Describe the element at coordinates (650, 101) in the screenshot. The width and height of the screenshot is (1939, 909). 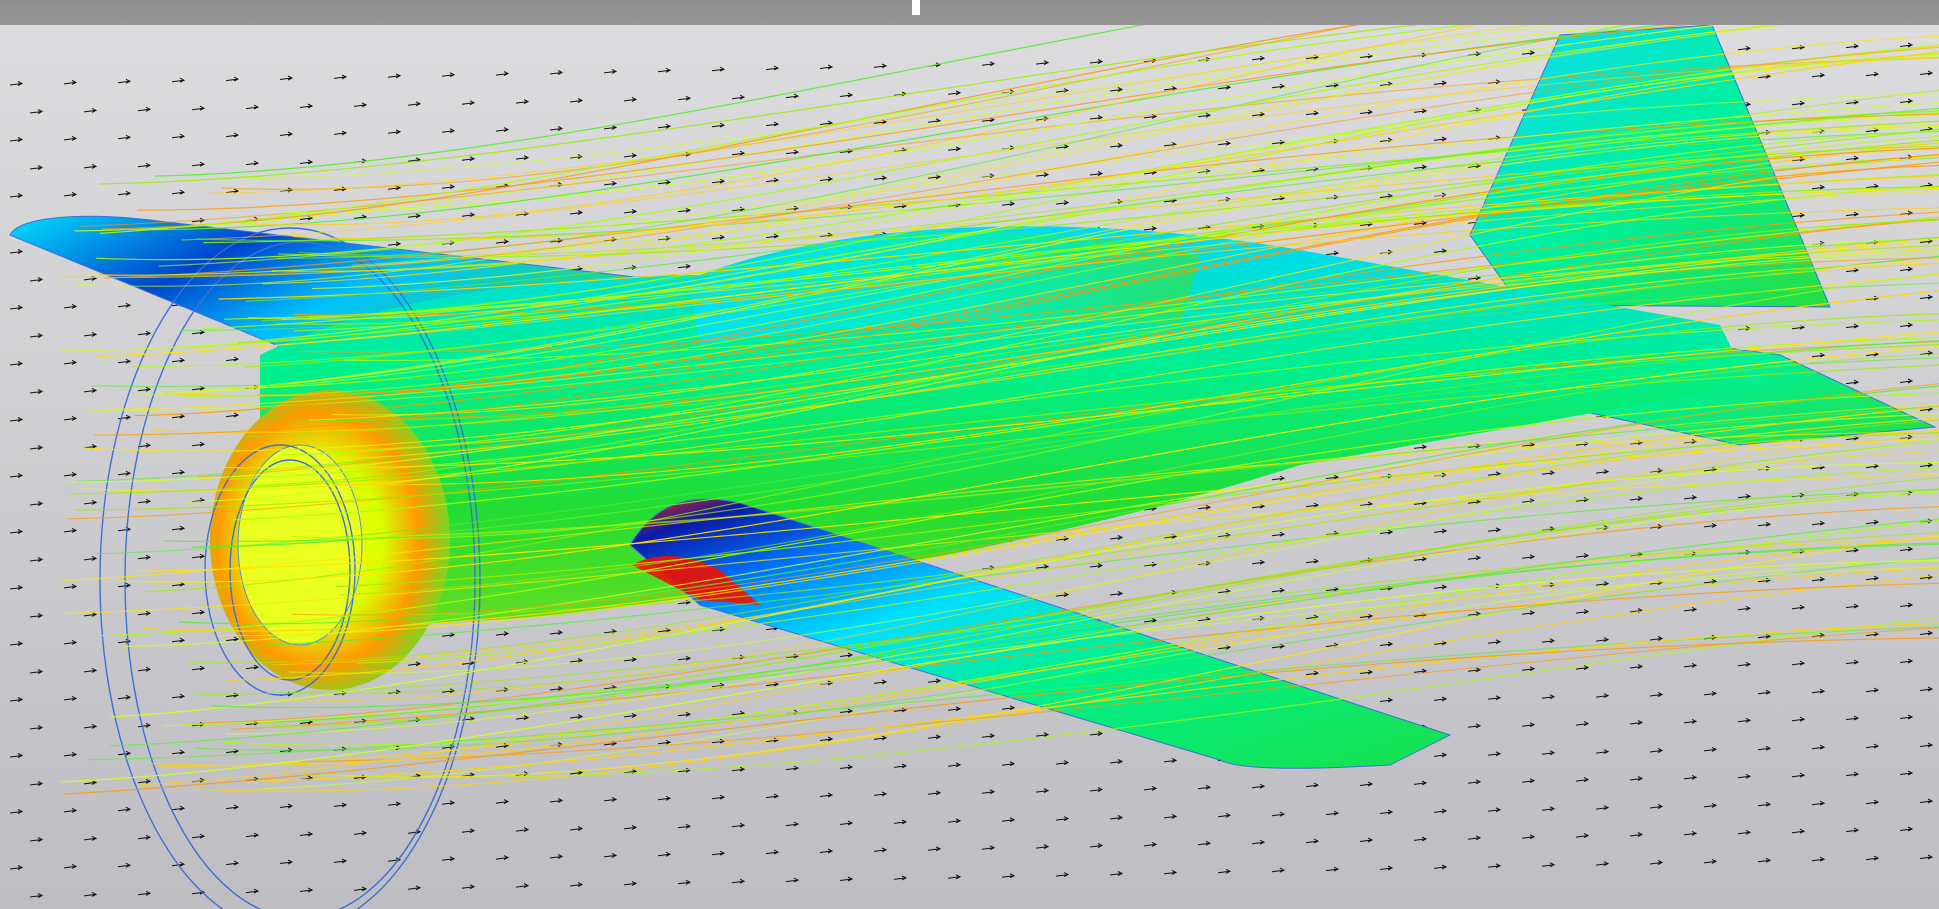
I see `streamline` at that location.